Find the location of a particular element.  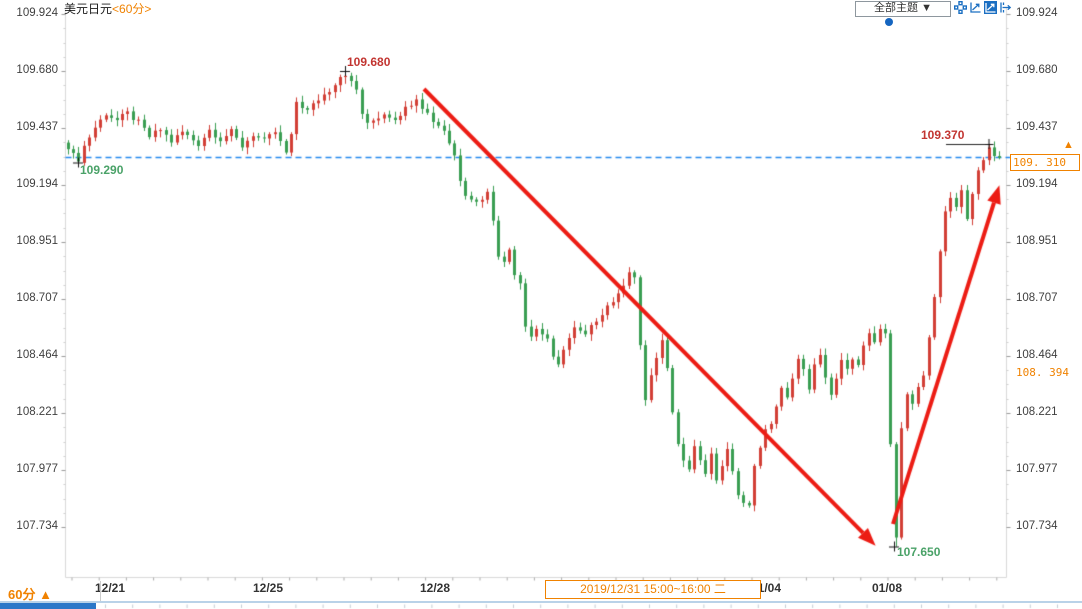

price-annotation: 109.680 is located at coordinates (369, 62).